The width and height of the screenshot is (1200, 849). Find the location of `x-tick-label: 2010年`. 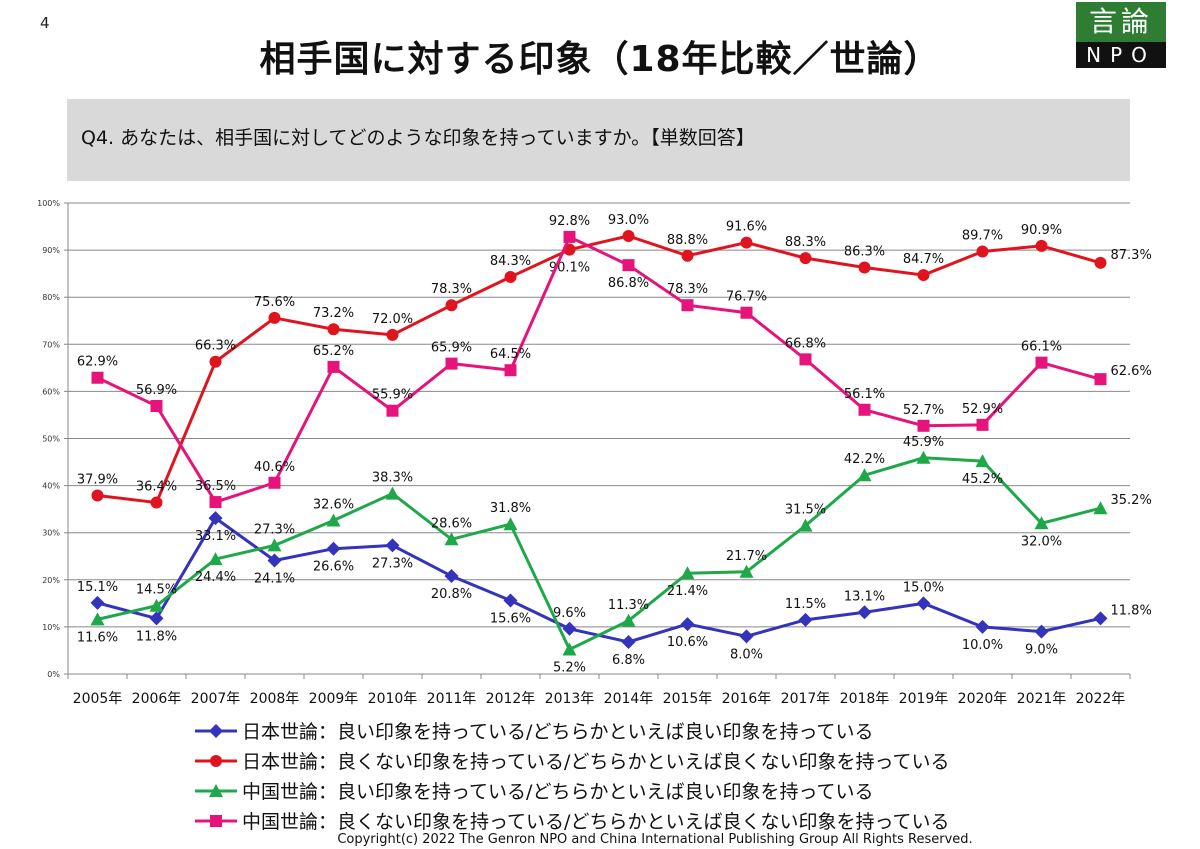

x-tick-label: 2010年 is located at coordinates (393, 699).